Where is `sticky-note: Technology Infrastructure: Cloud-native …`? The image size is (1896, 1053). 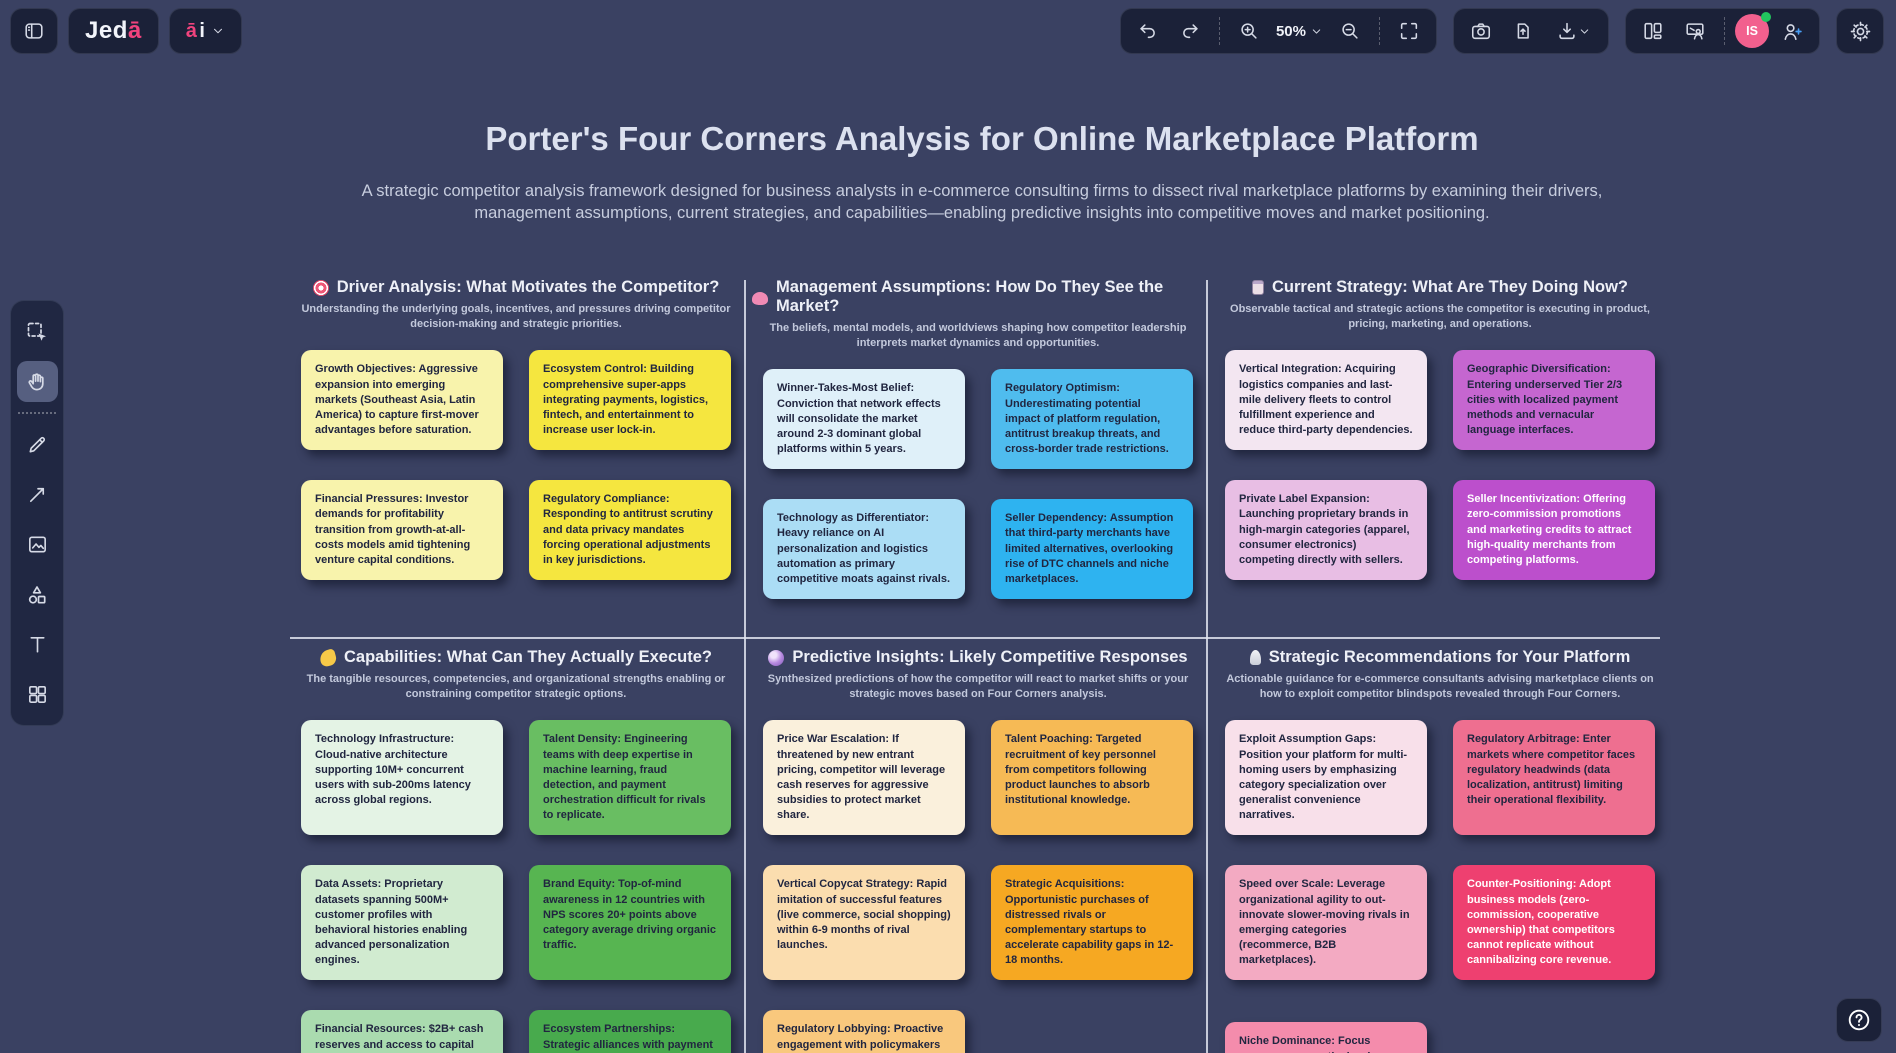
sticky-note: Technology Infrastructure: Cloud-native … is located at coordinates (402, 778).